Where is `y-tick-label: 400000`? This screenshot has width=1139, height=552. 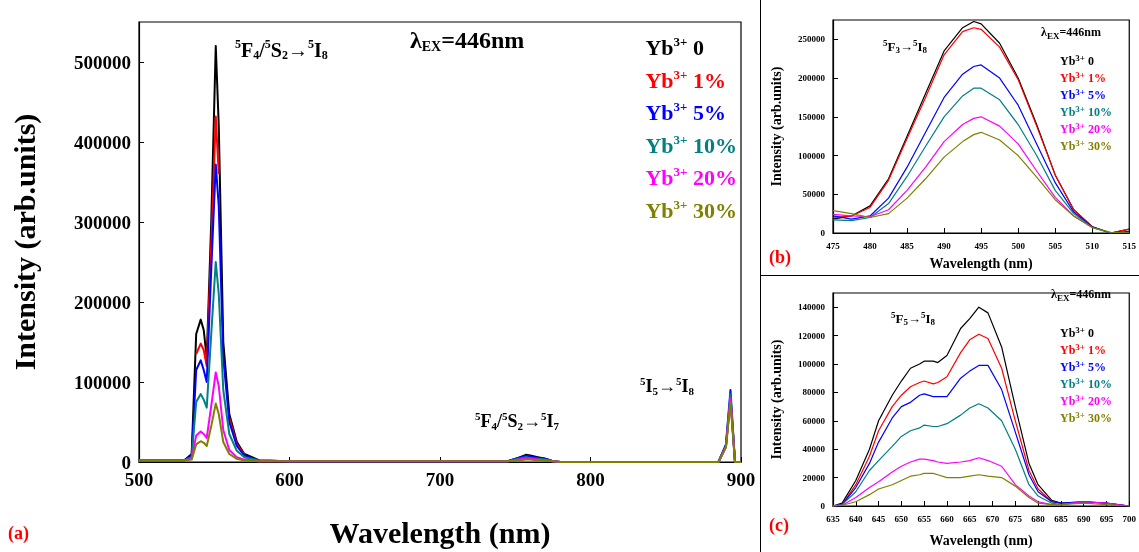 y-tick-label: 400000 is located at coordinates (102, 142).